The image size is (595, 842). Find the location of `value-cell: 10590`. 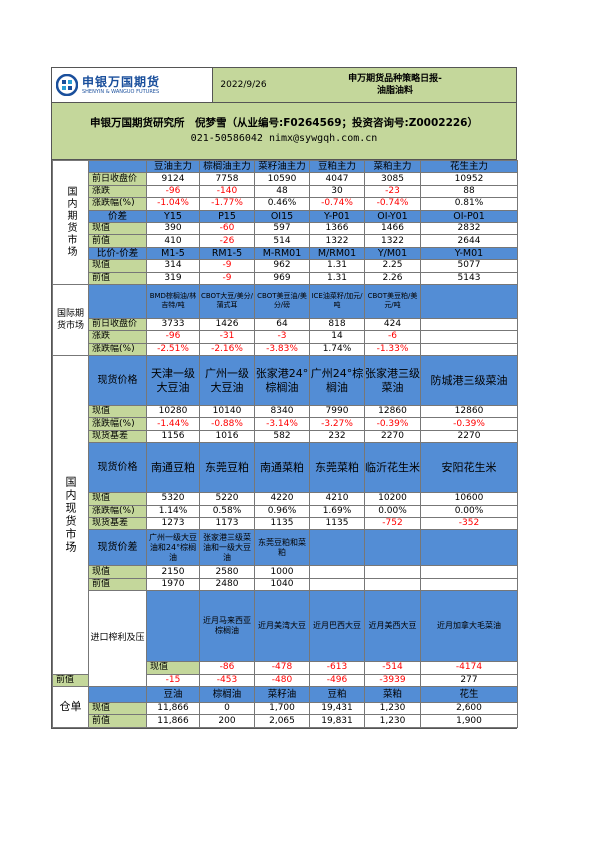

value-cell: 10590 is located at coordinates (282, 179).